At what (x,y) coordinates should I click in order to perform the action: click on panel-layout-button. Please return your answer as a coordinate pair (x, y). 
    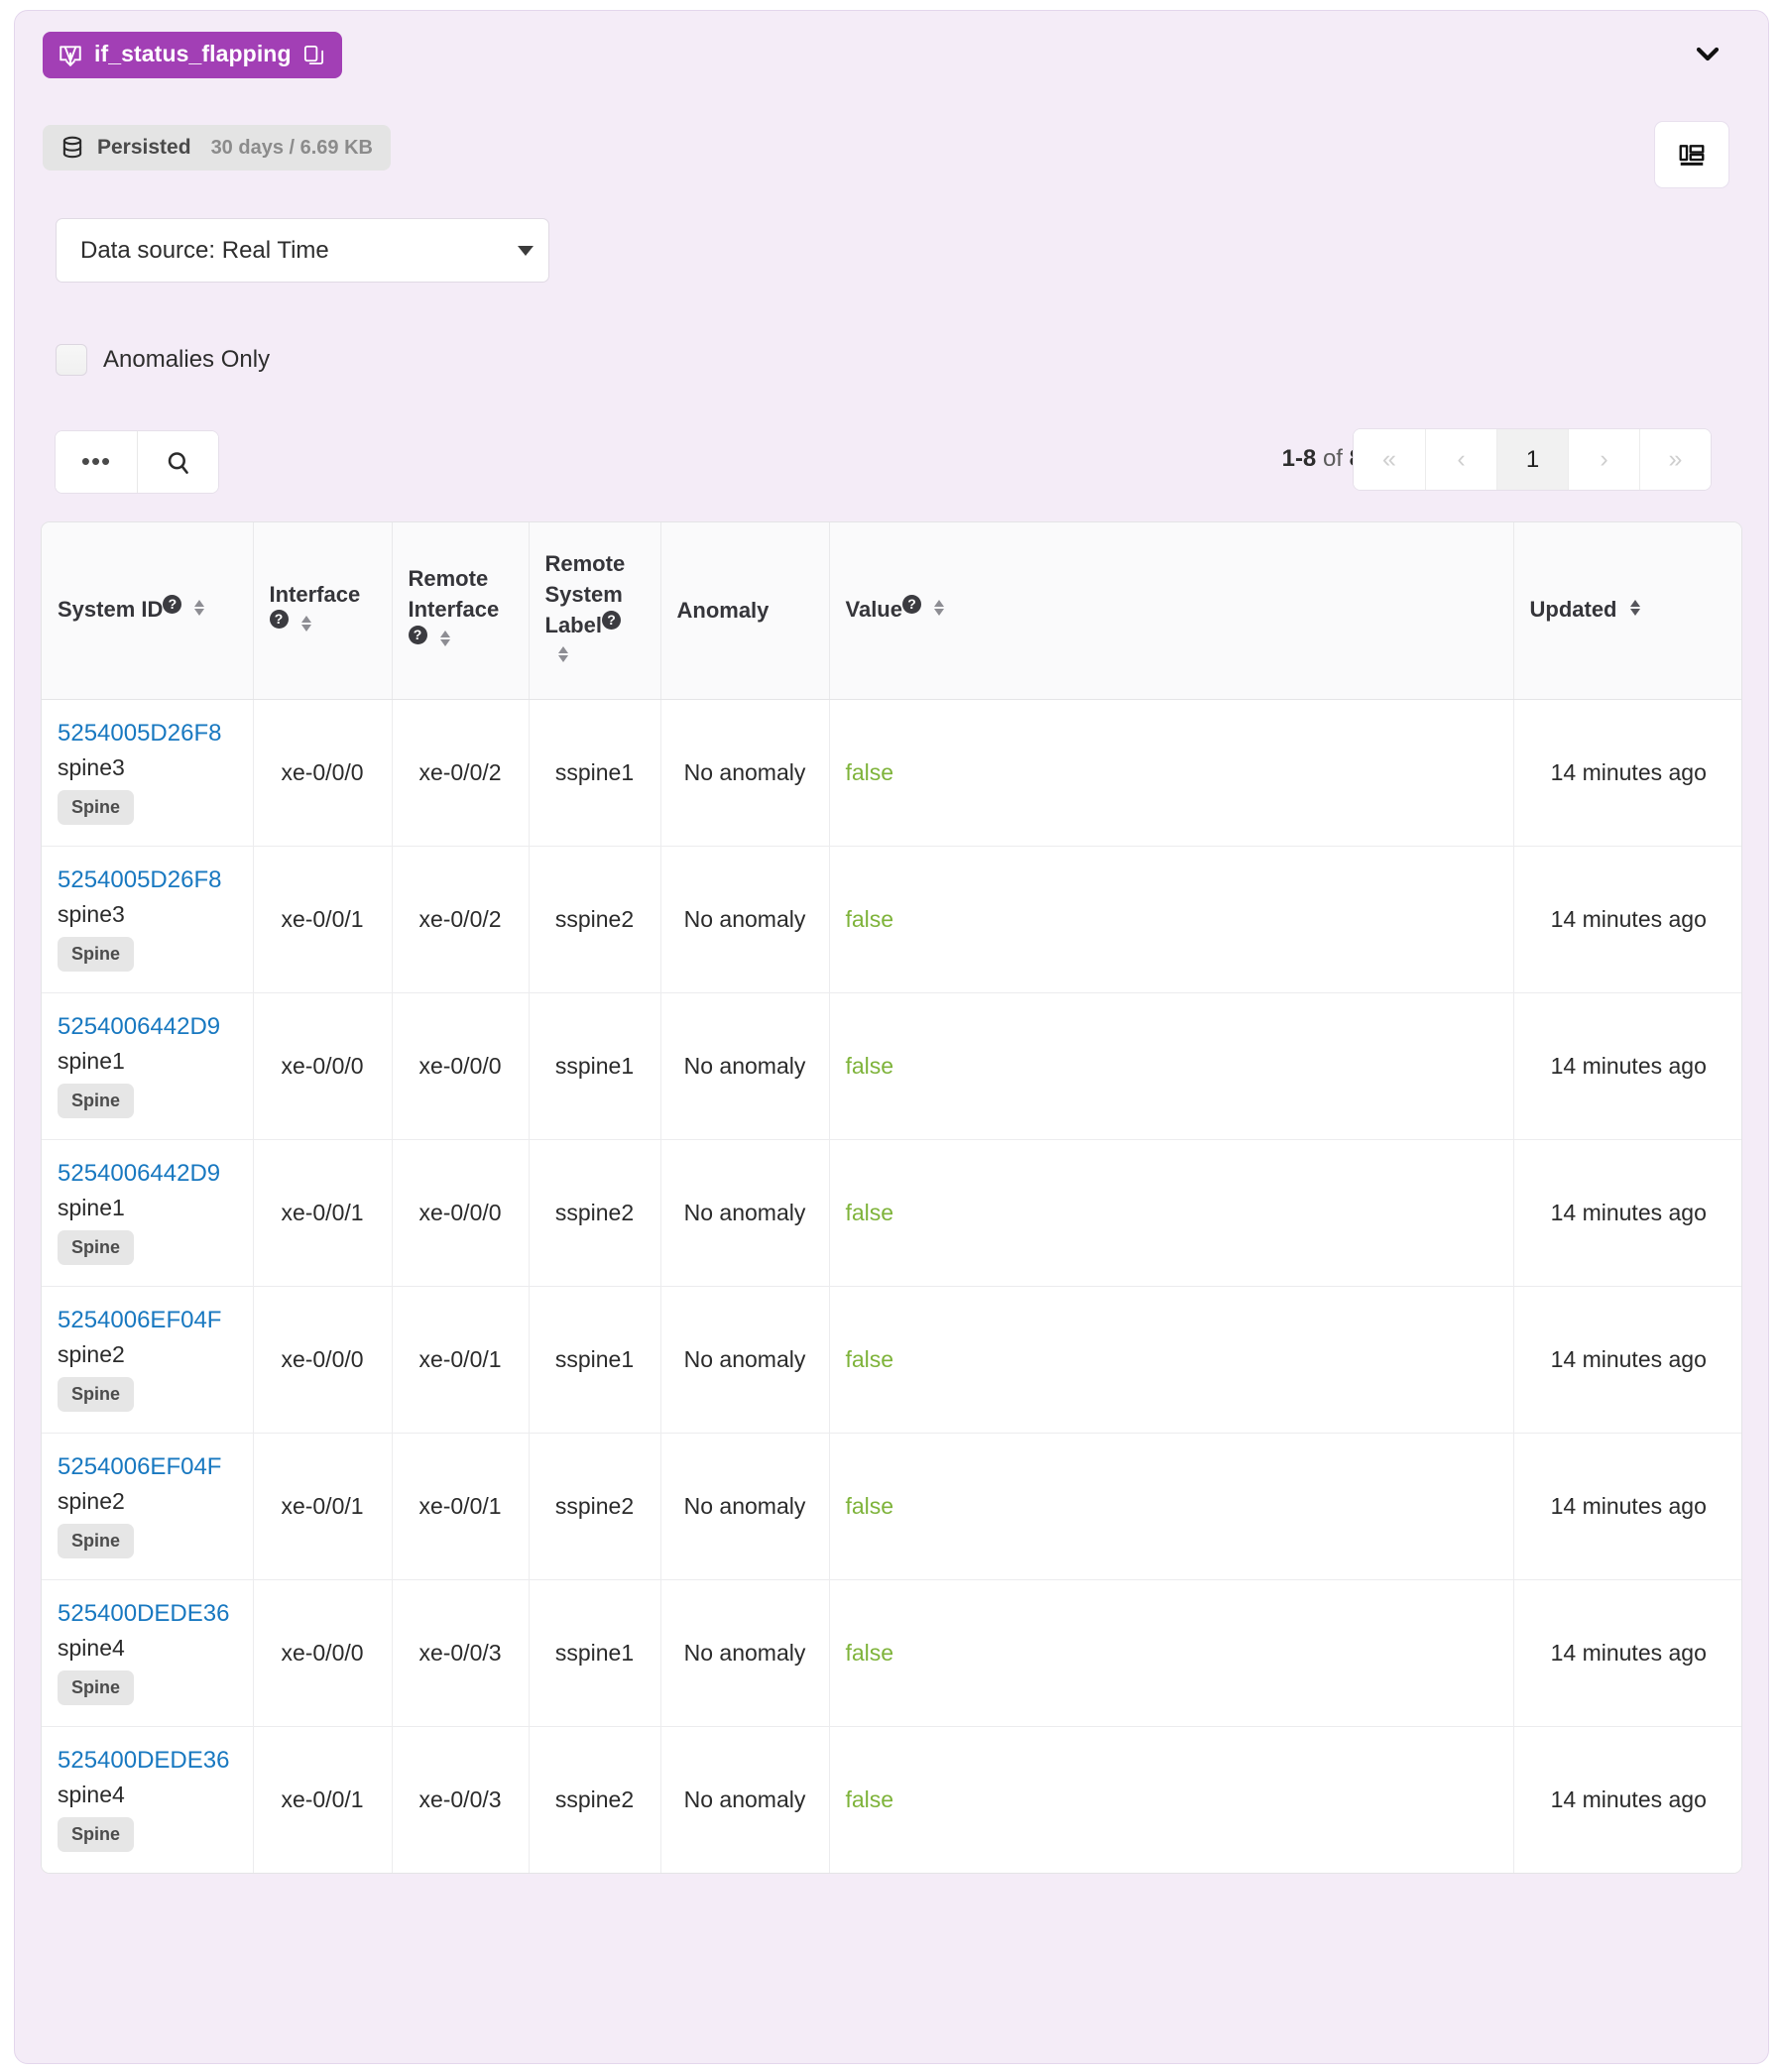
    Looking at the image, I should click on (1691, 154).